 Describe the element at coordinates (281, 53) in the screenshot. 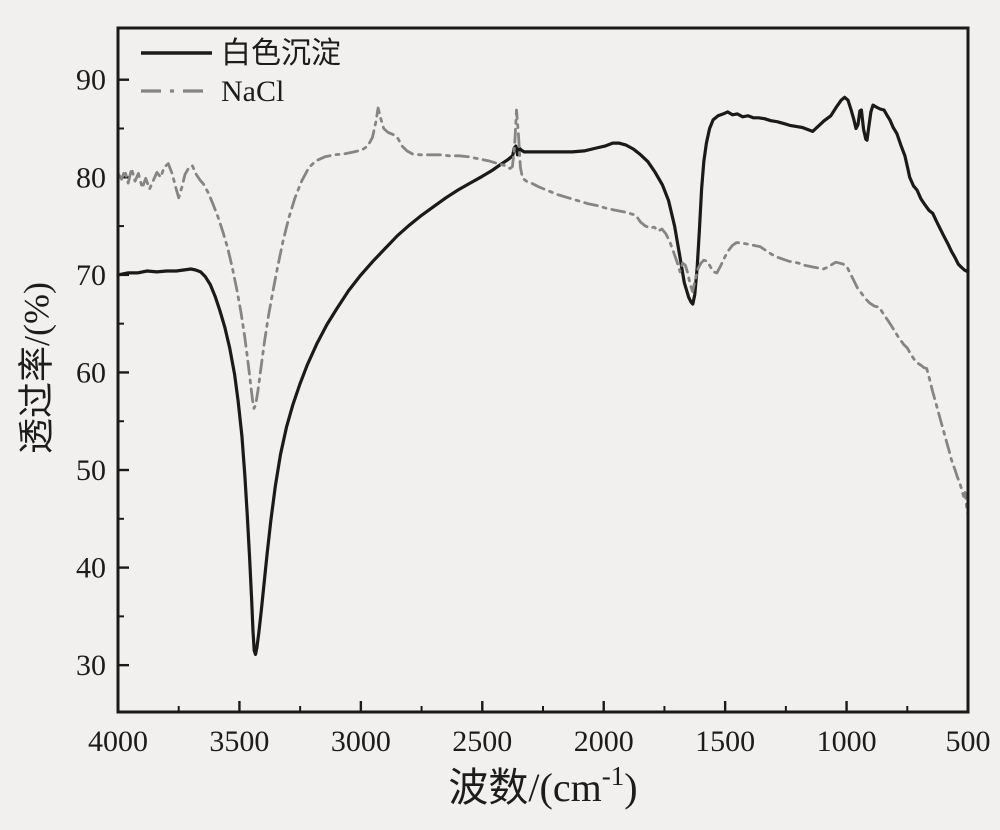

I see `legend-label-white-precipitate: 白色沉淀` at that location.